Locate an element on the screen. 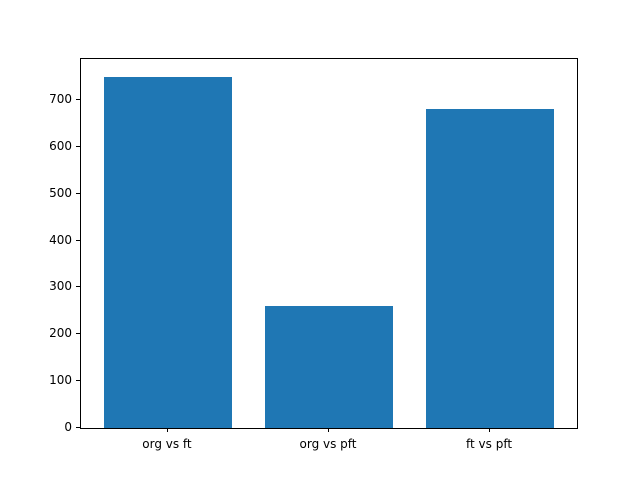 The image size is (640, 480). x-tick-mark-ft-vs-pft is located at coordinates (490, 430).